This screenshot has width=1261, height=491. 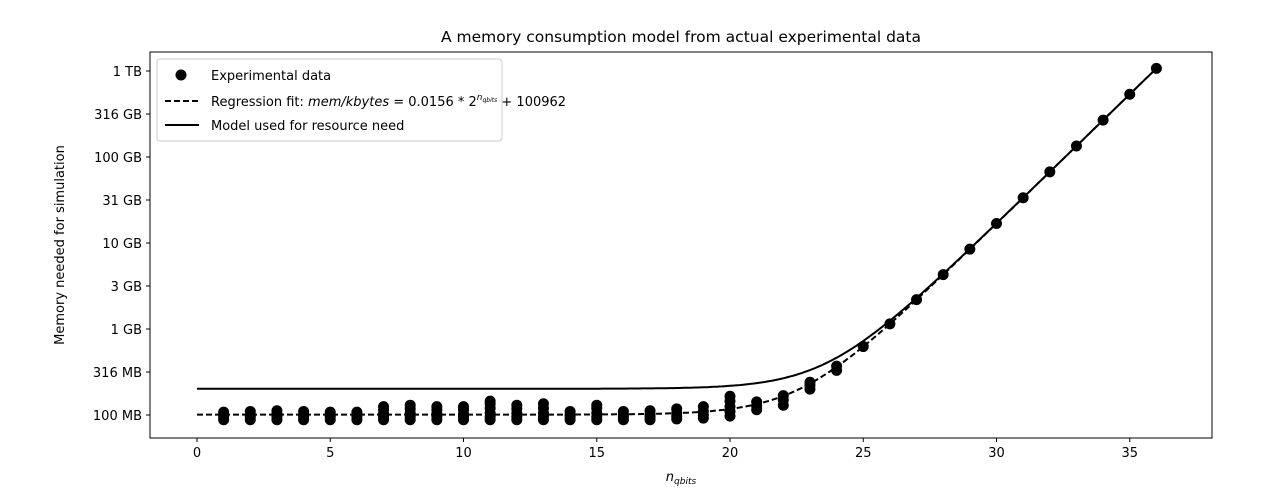 I want to click on x-tick-label: 15, so click(x=596, y=453).